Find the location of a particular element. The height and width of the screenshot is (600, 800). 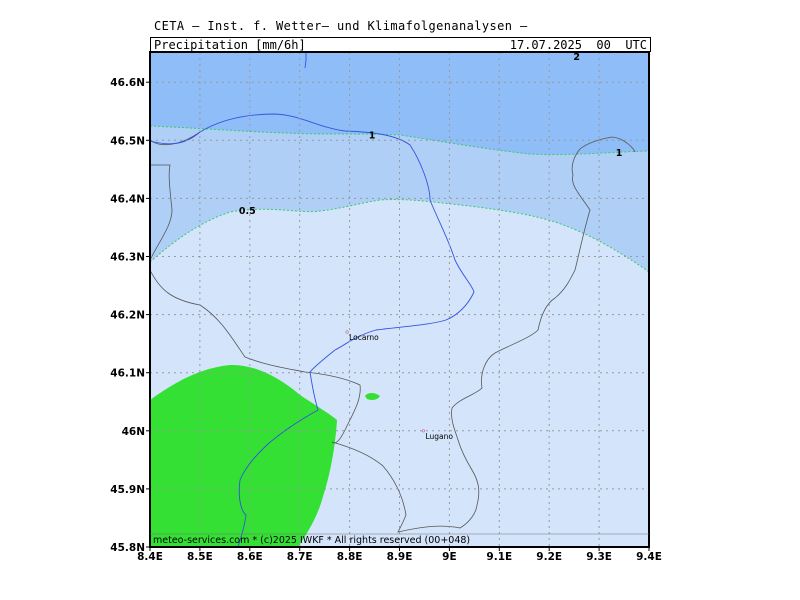

country-border is located at coordinates (161, 212).